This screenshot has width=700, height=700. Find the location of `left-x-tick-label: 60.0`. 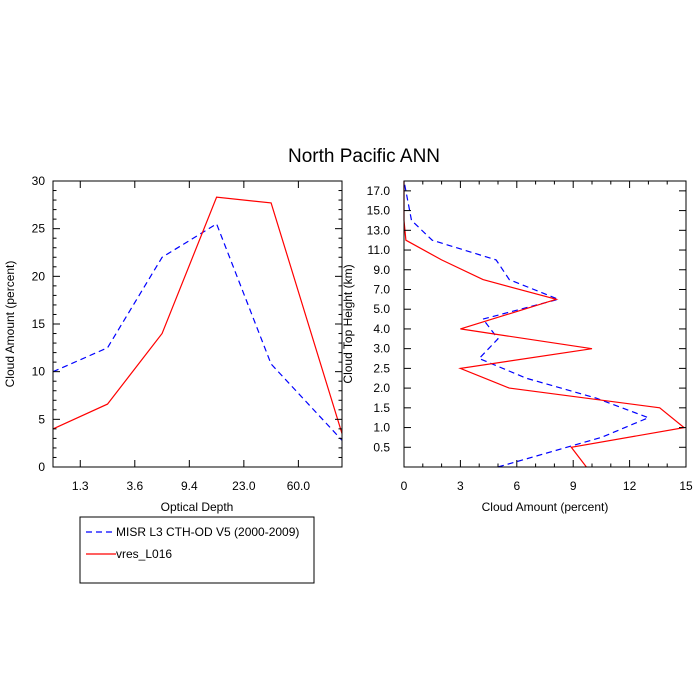

left-x-tick-label: 60.0 is located at coordinates (299, 486).